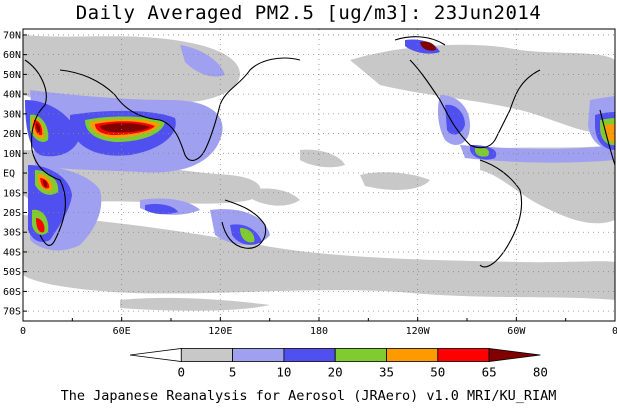 This screenshot has width=617, height=414. What do you see at coordinates (540, 372) in the screenshot?
I see `colorbar-tick-label: 80` at bounding box center [540, 372].